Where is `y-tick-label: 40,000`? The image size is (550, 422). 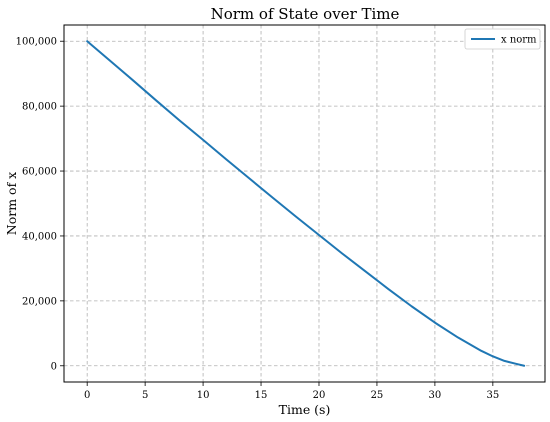
y-tick-label: 40,000 is located at coordinates (39, 236).